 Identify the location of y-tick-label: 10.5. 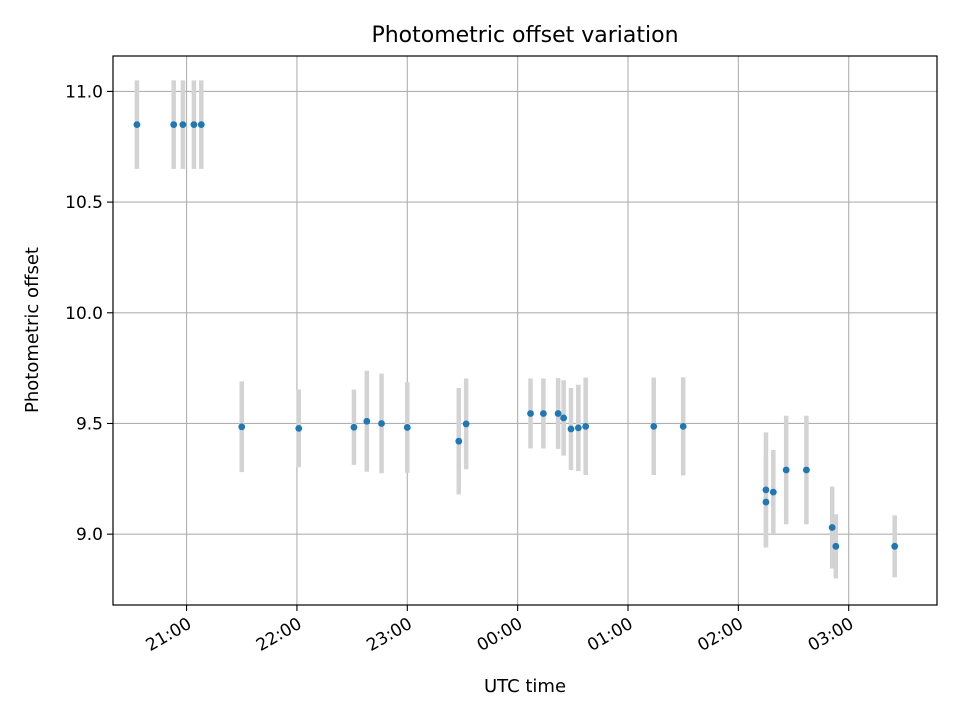
(84, 203).